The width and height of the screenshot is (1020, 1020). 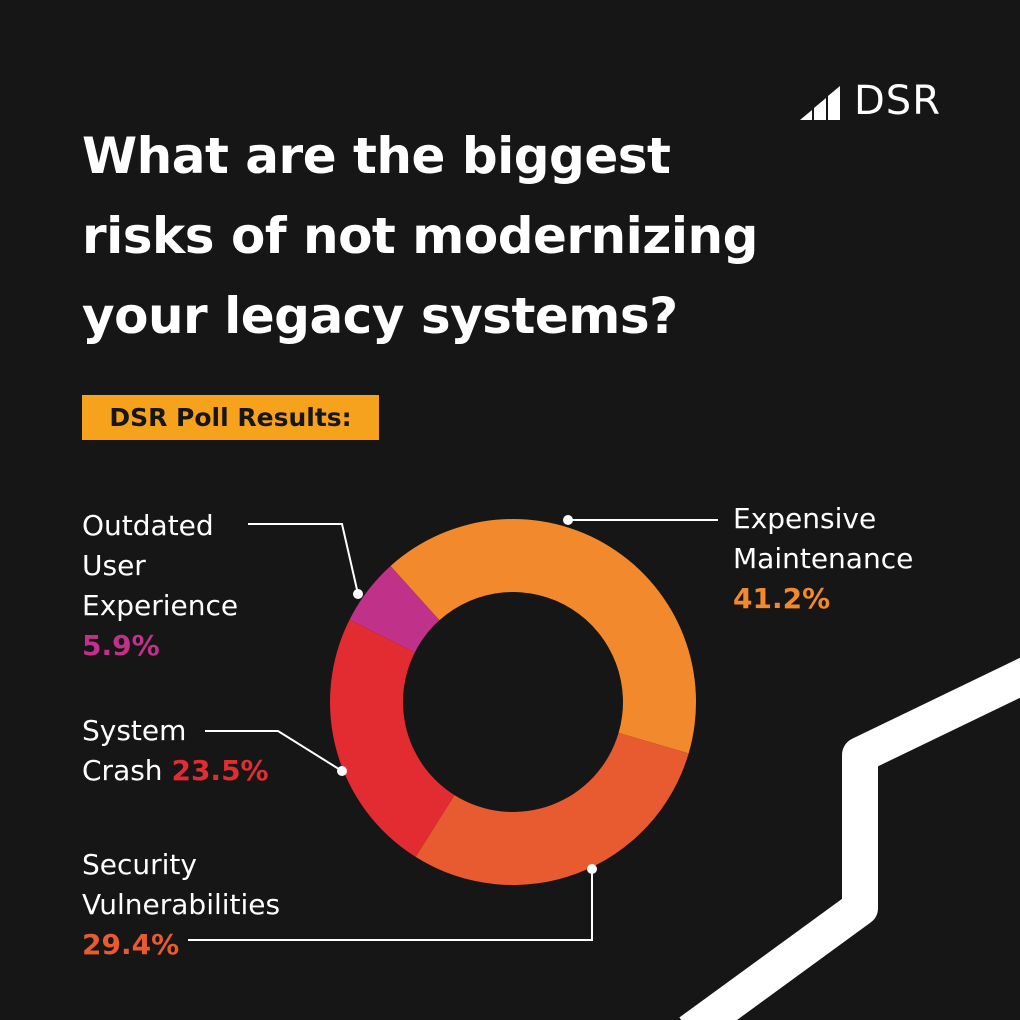 I want to click on leader-dot-outdated-user-experience, so click(x=358, y=594).